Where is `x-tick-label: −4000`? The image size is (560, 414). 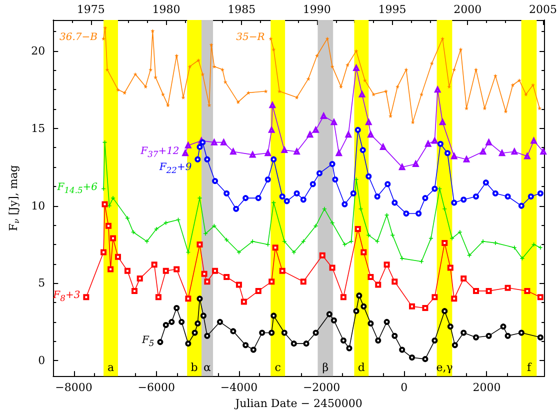 x-tick-label: −4000 is located at coordinates (239, 387).